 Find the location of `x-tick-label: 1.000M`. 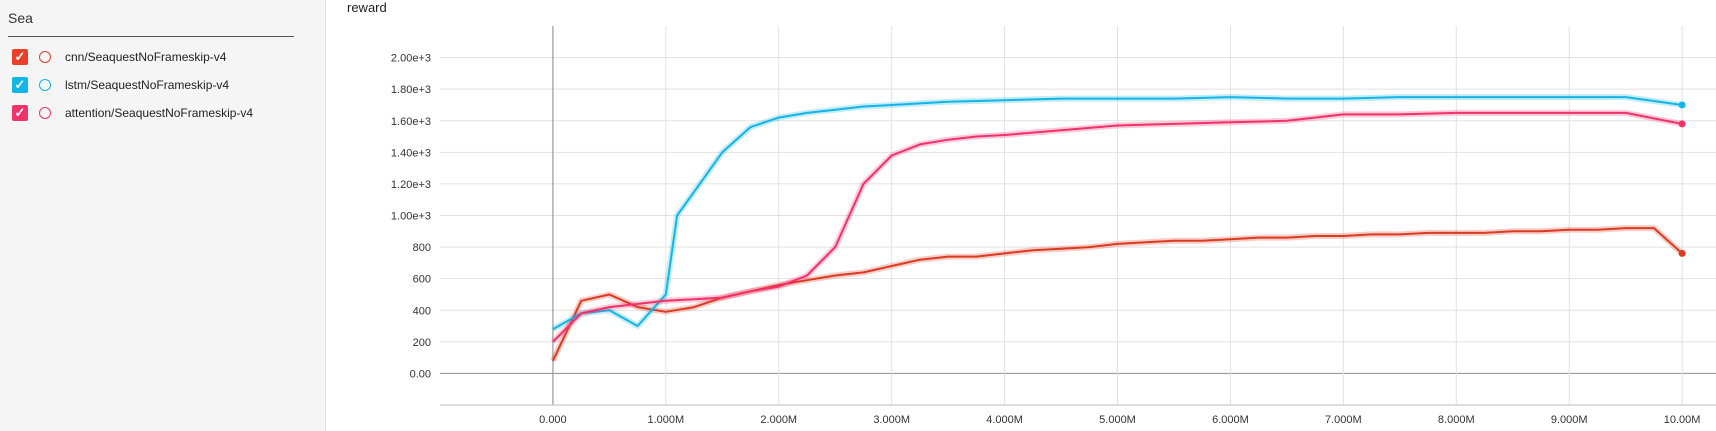

x-tick-label: 1.000M is located at coordinates (665, 420).